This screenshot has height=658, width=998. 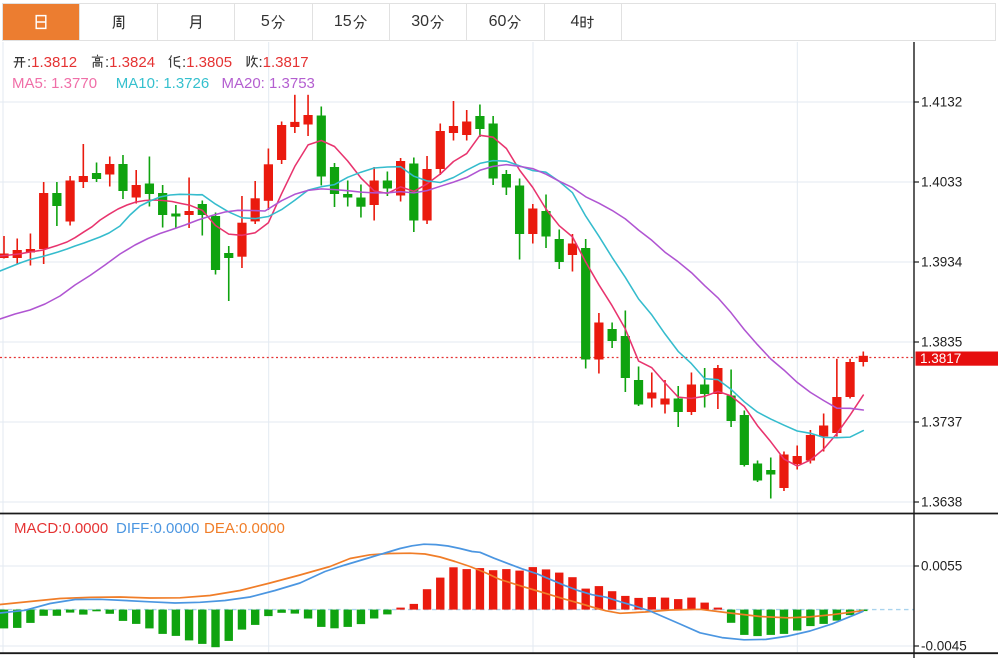 What do you see at coordinates (941, 182) in the screenshot?
I see `svg-text: 1.4033` at bounding box center [941, 182].